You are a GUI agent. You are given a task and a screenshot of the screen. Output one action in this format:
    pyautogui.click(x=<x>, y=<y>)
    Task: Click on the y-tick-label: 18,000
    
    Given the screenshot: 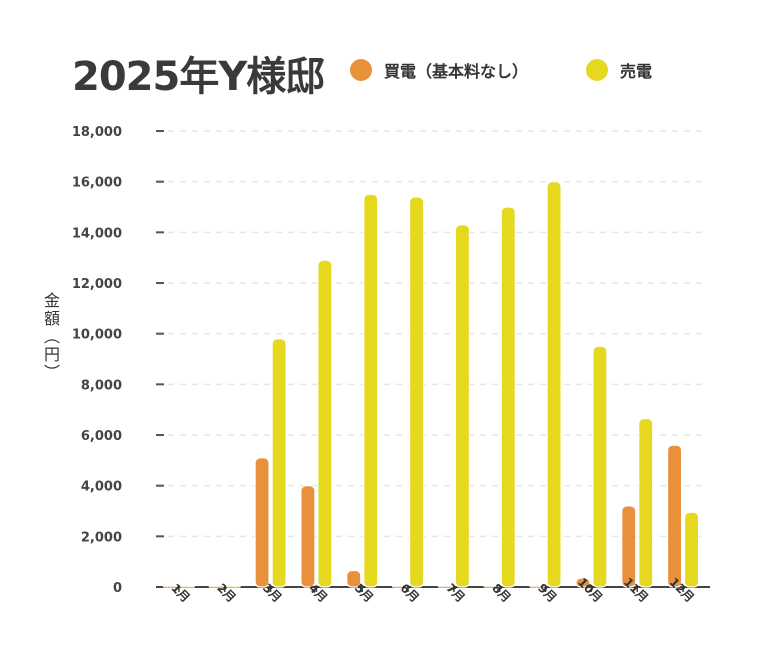 What is the action you would take?
    pyautogui.click(x=97, y=132)
    